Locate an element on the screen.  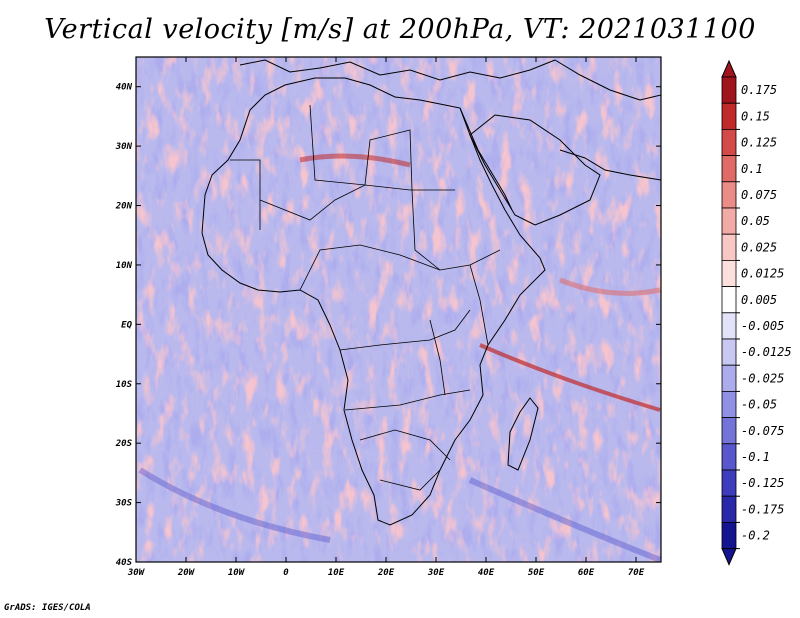
colorbar-label: 0.05 is located at coordinates (755, 221).